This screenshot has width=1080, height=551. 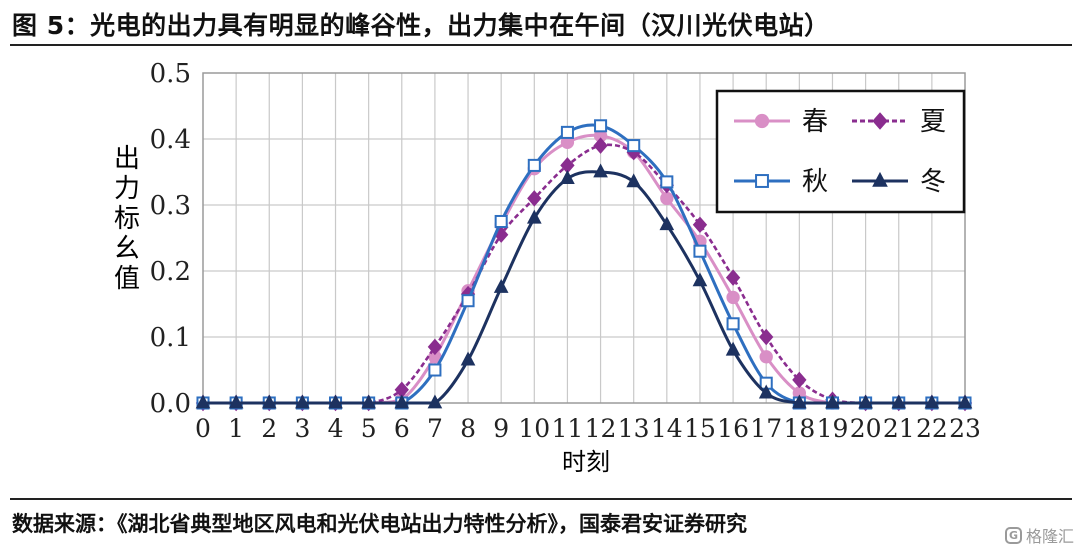 What do you see at coordinates (568, 428) in the screenshot?
I see `x-tick-label: 11` at bounding box center [568, 428].